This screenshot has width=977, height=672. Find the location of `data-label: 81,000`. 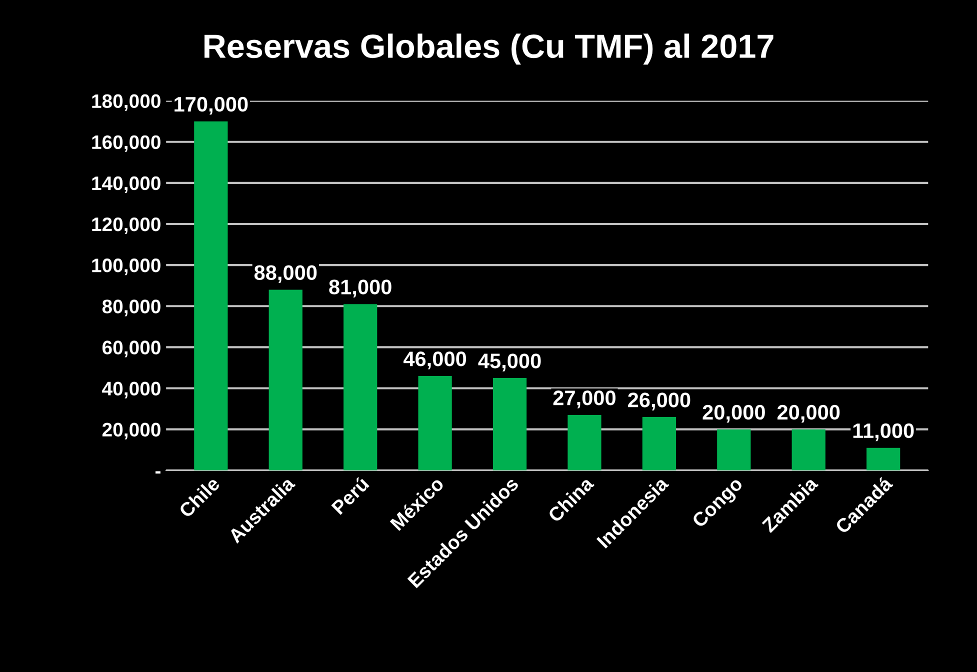

data-label: 81,000 is located at coordinates (360, 289).